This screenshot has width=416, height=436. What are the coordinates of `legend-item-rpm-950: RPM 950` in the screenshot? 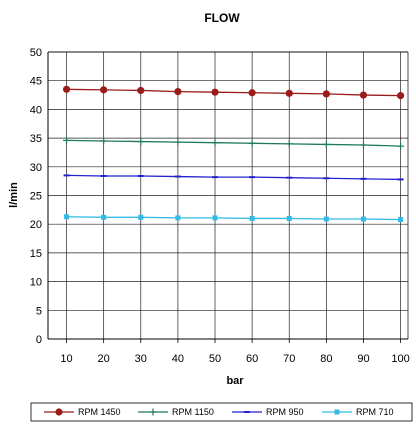 It's located at (268, 412).